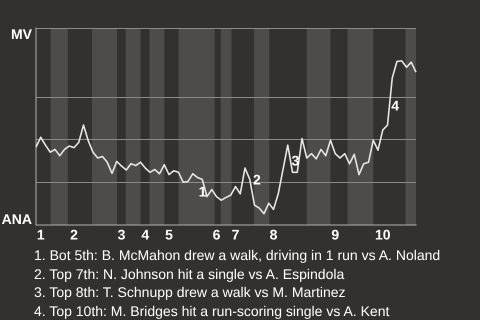 The height and width of the screenshot is (320, 480). I want to click on x-tick-label: 1, so click(40, 234).